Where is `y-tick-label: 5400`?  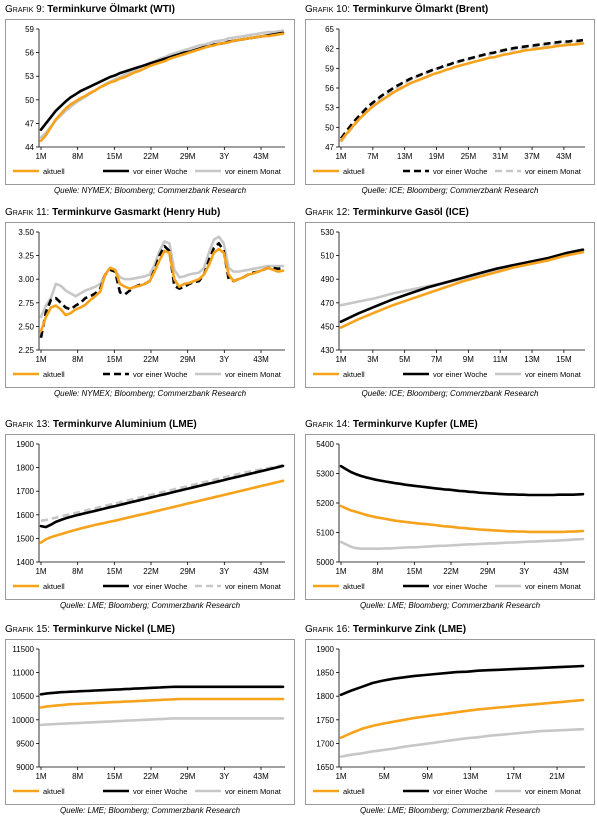
y-tick-label: 5400 is located at coordinates (325, 444).